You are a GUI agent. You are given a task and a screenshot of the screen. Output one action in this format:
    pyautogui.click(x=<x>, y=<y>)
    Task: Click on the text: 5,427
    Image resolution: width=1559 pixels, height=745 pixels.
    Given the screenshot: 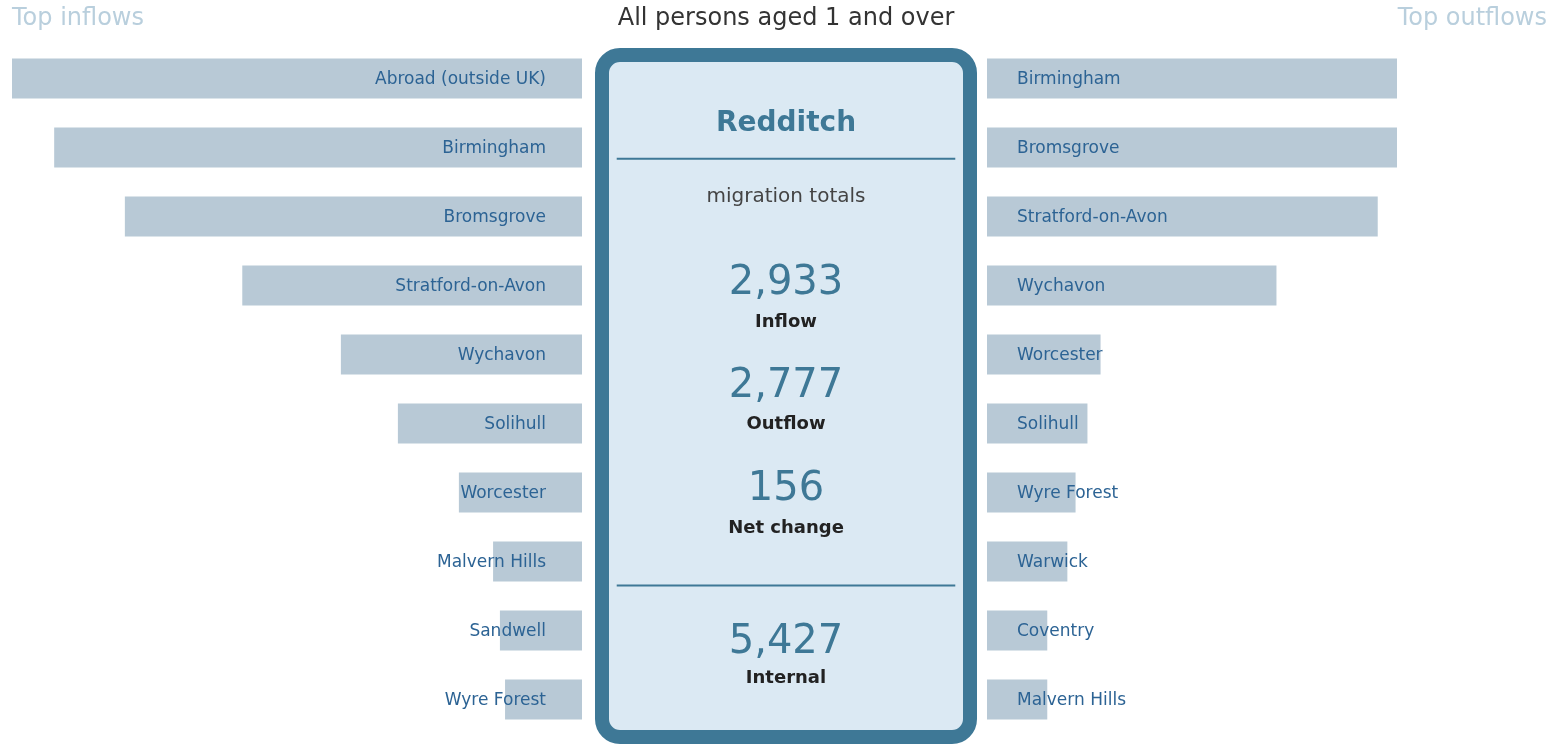 What is the action you would take?
    pyautogui.click(x=786, y=638)
    